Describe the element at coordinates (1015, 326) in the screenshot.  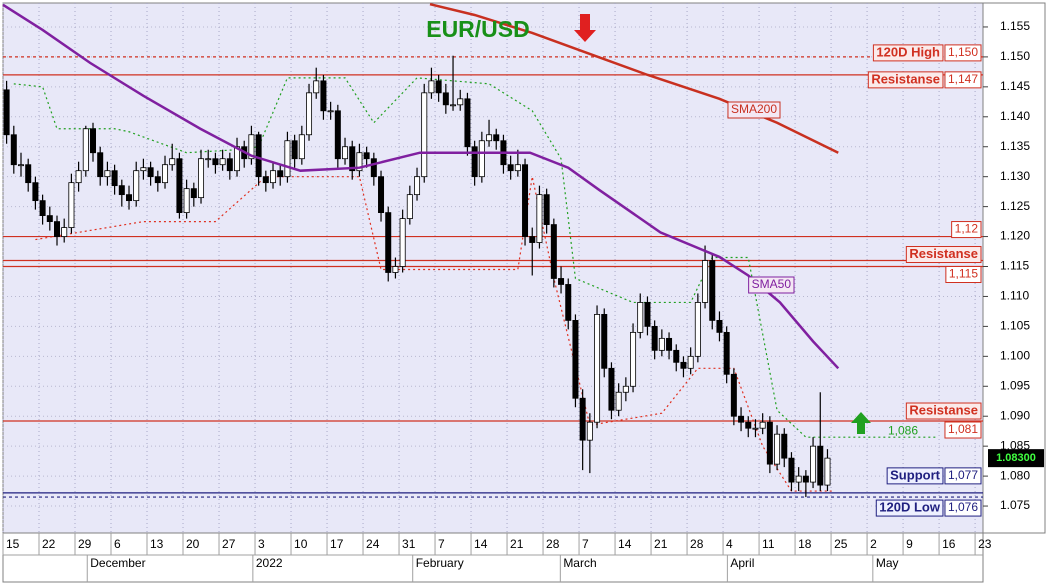
I see `y-tick-label: 1.105` at that location.